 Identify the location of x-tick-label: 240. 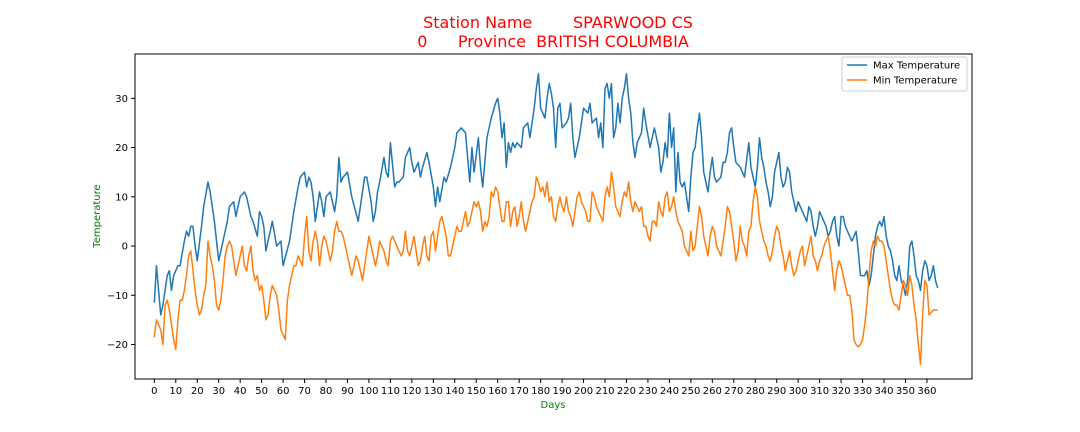
(669, 391).